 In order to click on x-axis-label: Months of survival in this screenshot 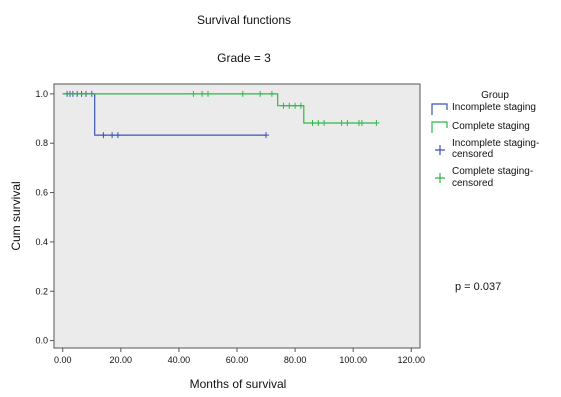, I will do `click(238, 384)`.